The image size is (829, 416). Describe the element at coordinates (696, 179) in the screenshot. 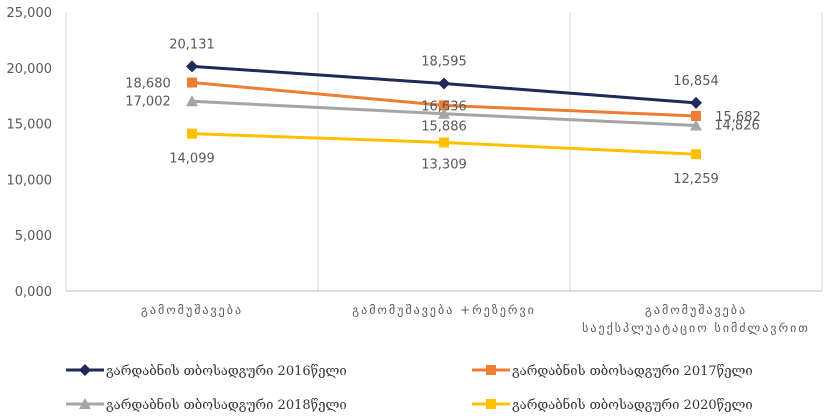

I see `data-label: 12,259` at that location.